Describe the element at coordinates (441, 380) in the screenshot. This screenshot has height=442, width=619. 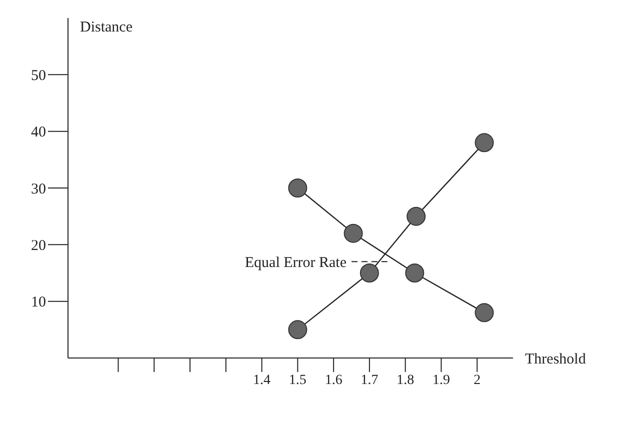
I see `x-tick-label: 1.9` at that location.